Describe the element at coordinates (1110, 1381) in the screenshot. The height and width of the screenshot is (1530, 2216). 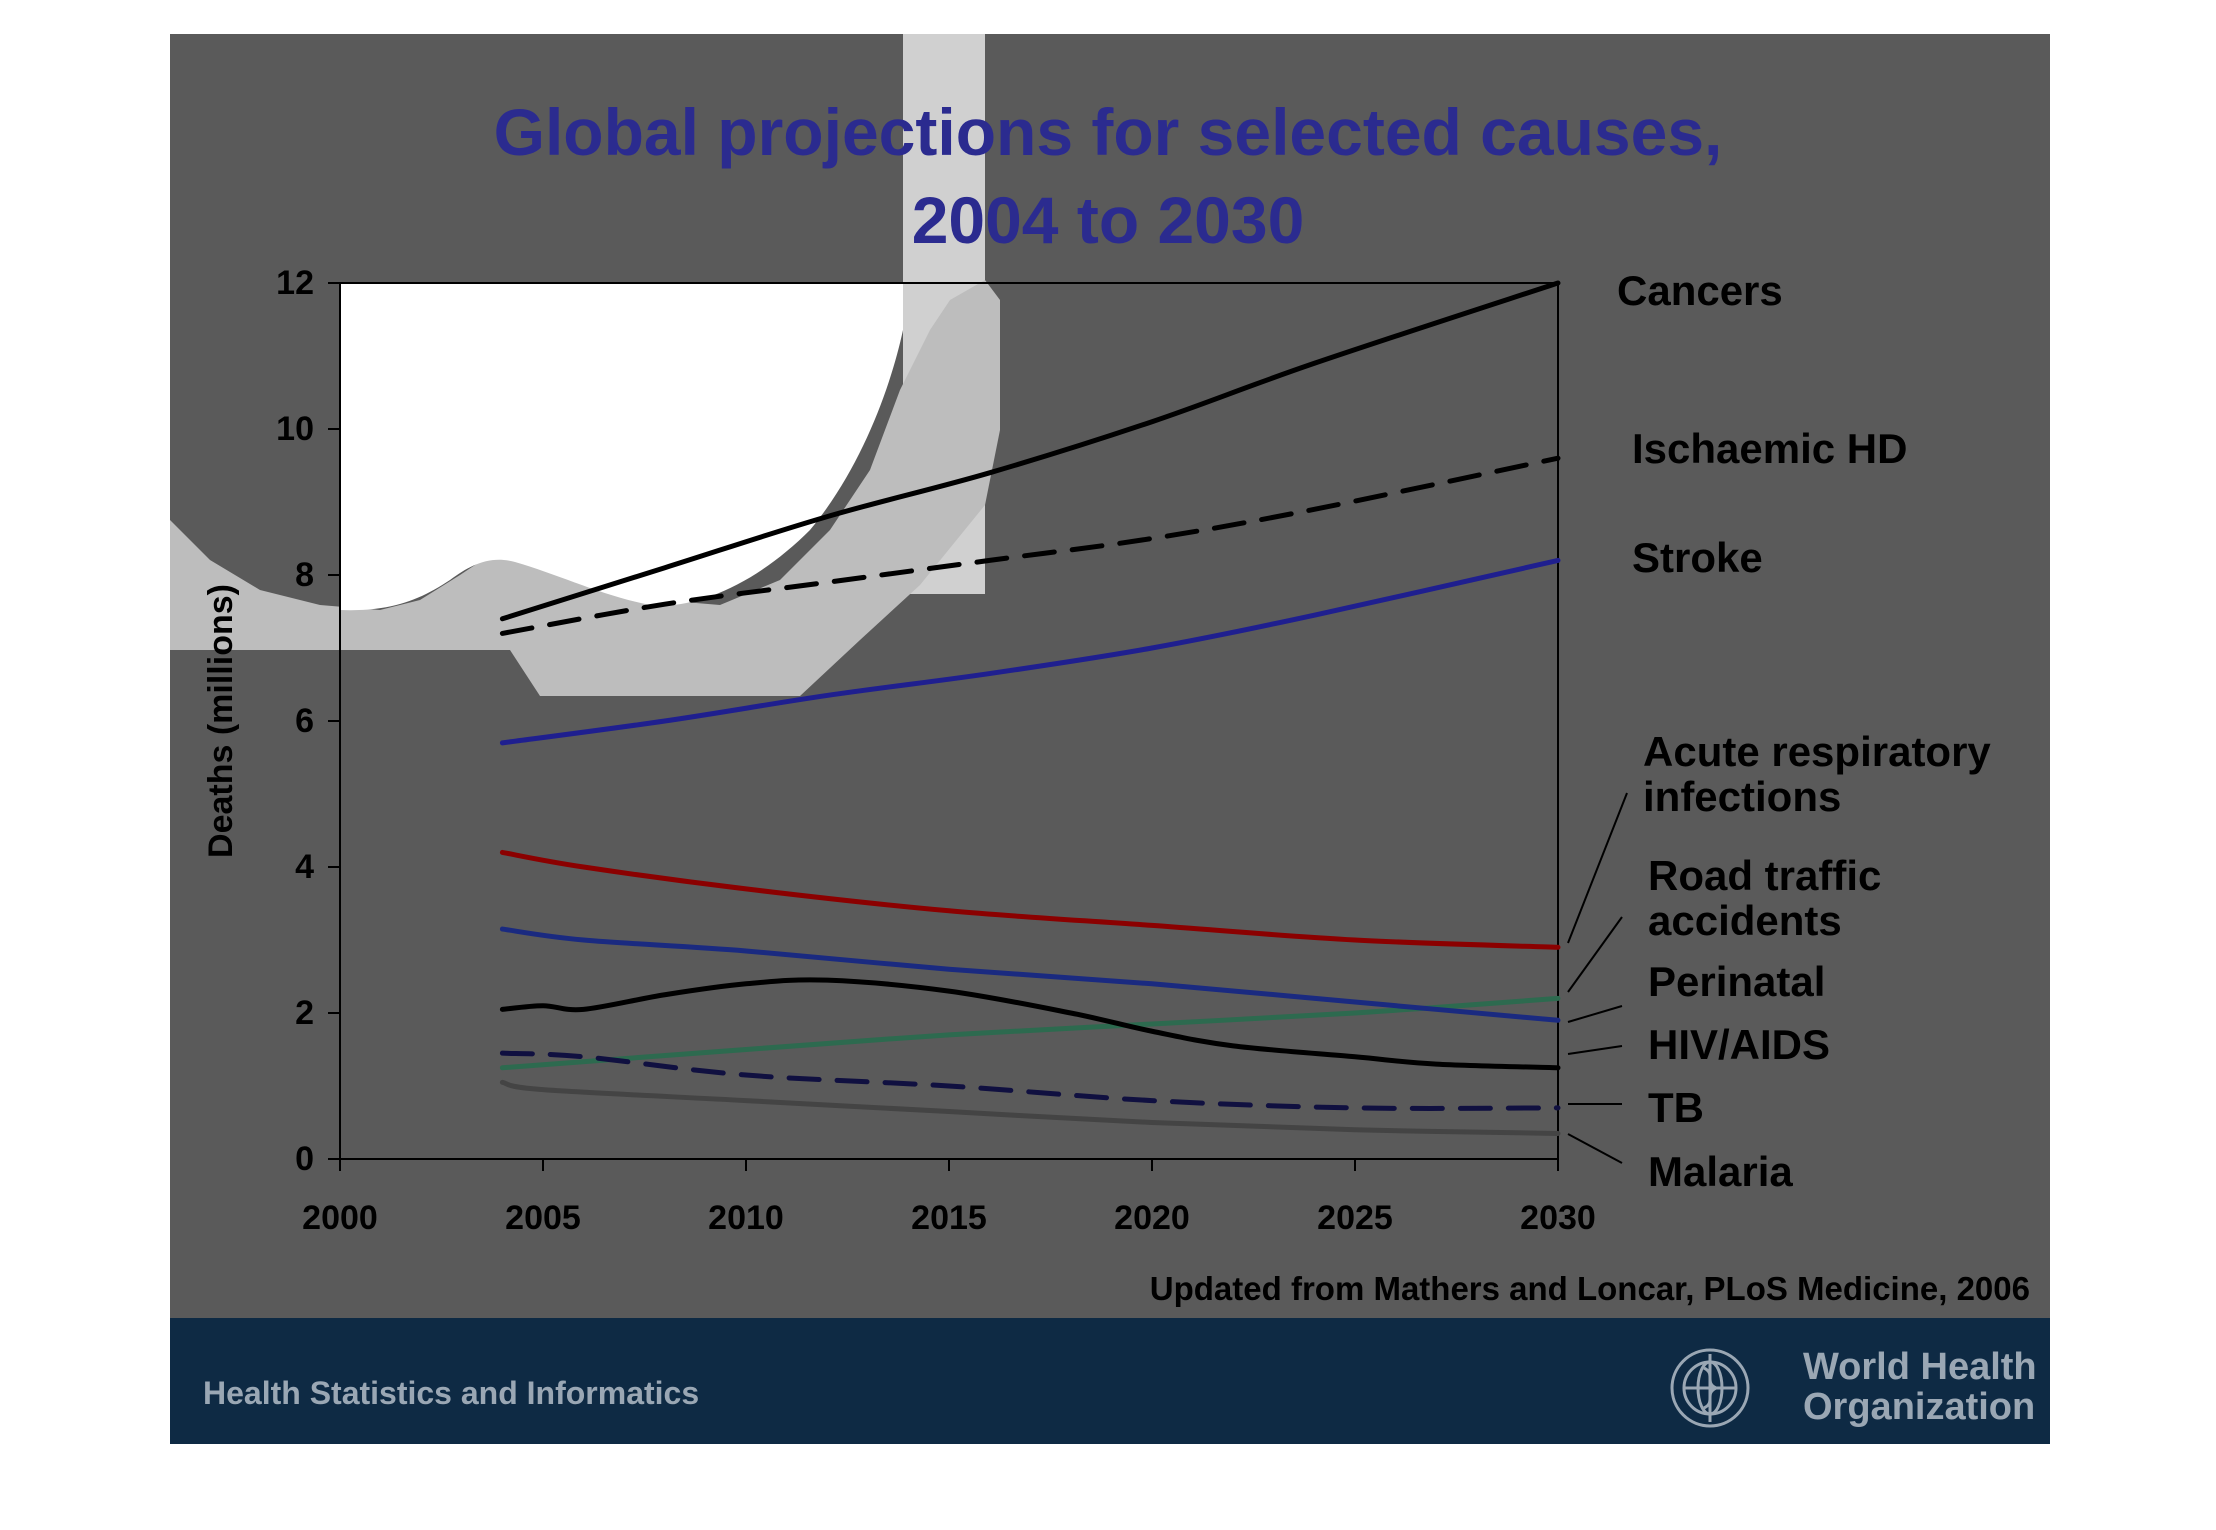
I see `footer-band` at that location.